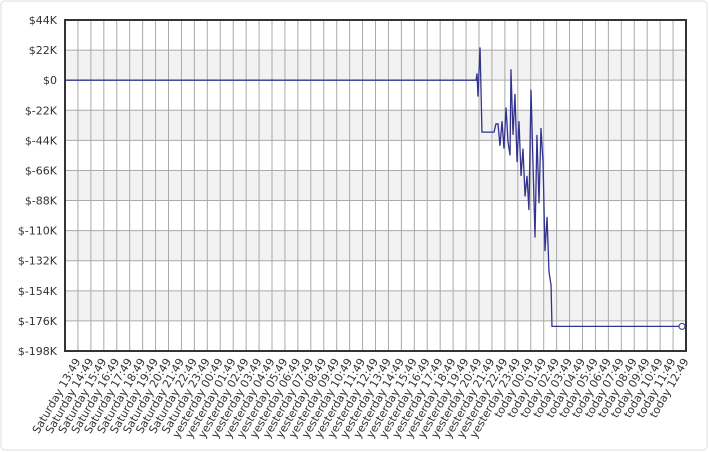 The height and width of the screenshot is (452, 709). What do you see at coordinates (43, 20) in the screenshot?
I see `y-tick-label: $44K` at bounding box center [43, 20].